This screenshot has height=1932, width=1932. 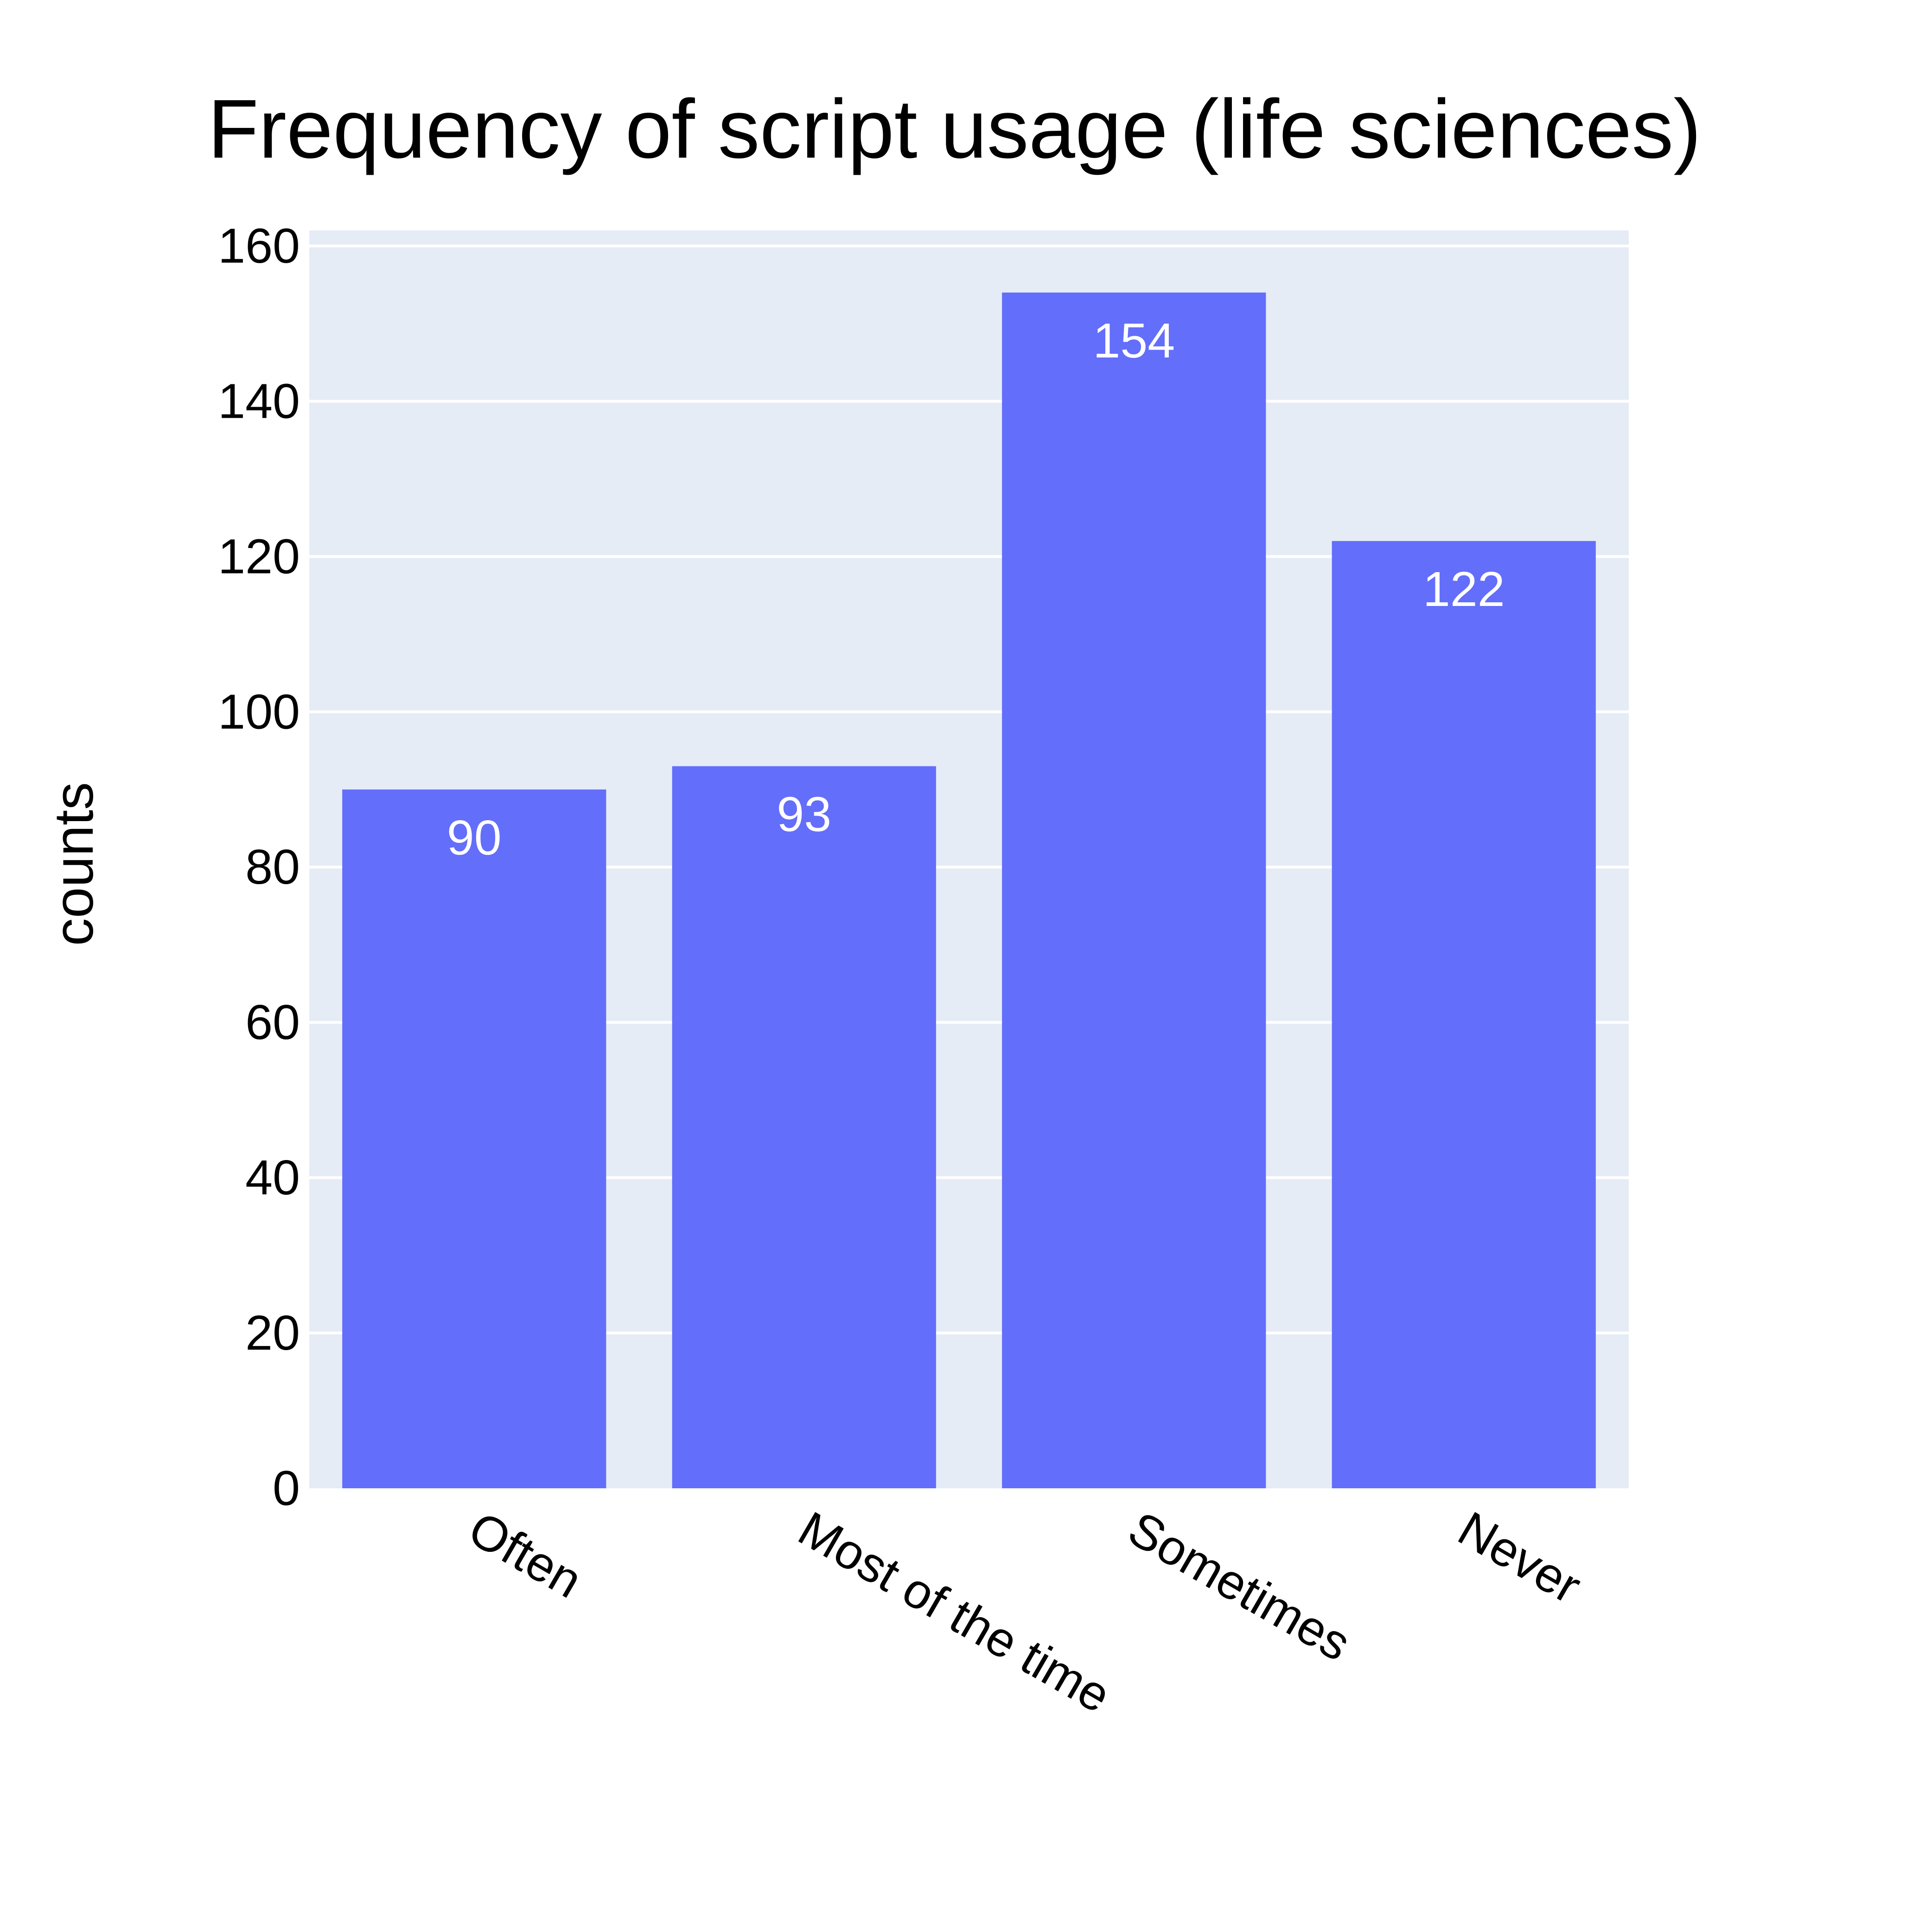 I want to click on y-tick-label: 80, so click(x=272, y=867).